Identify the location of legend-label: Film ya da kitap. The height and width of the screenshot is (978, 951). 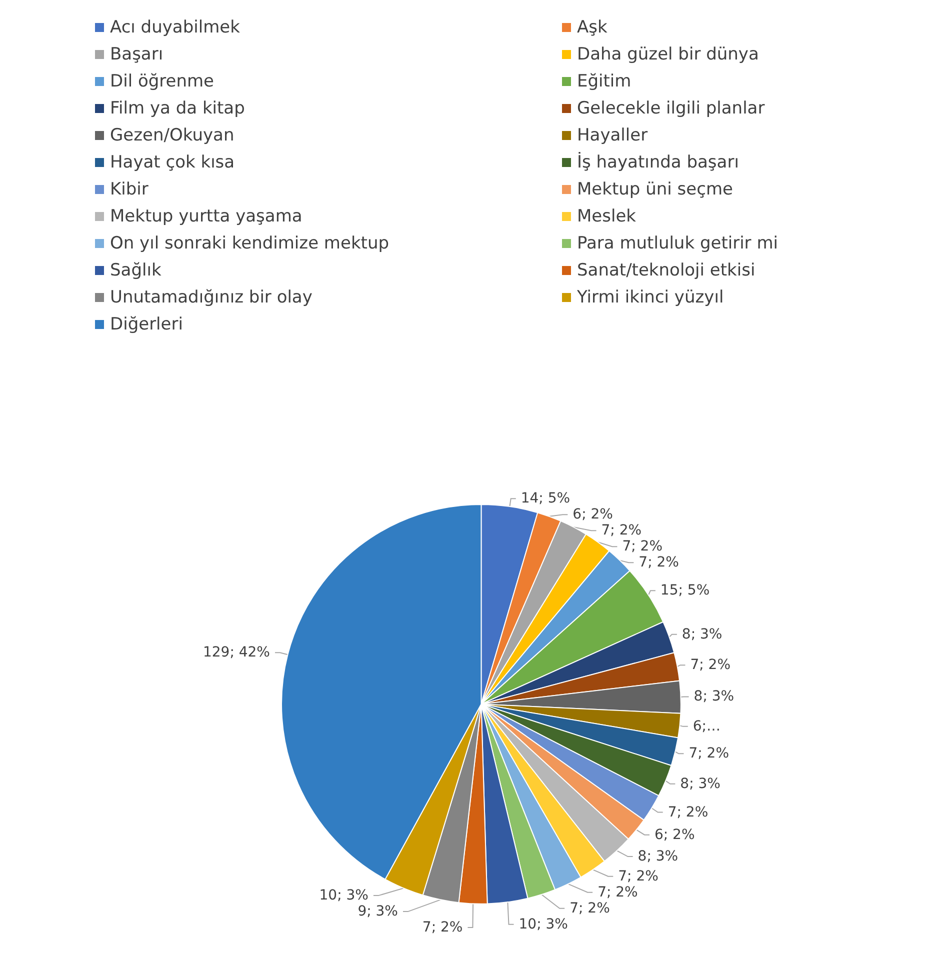
(177, 108).